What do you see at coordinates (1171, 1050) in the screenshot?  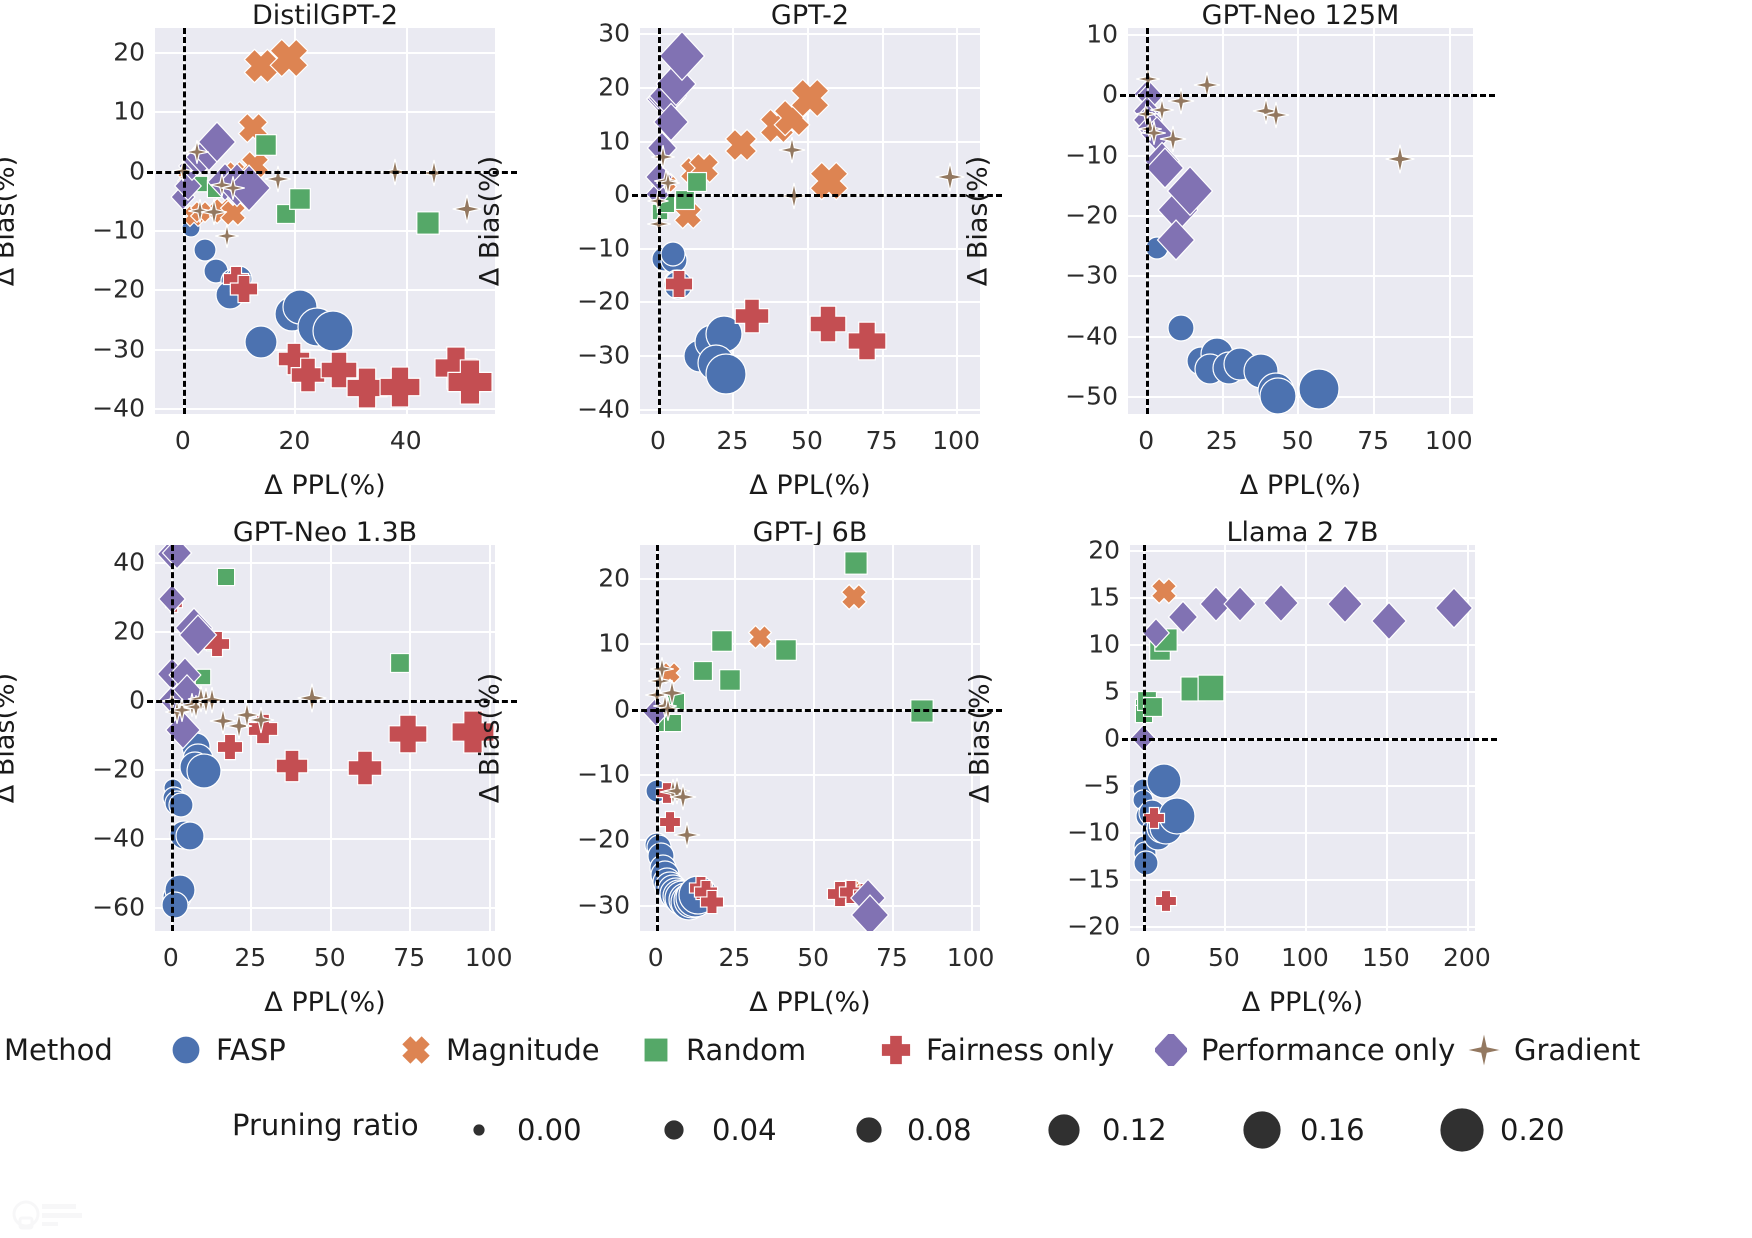 I see `diamond-icon` at bounding box center [1171, 1050].